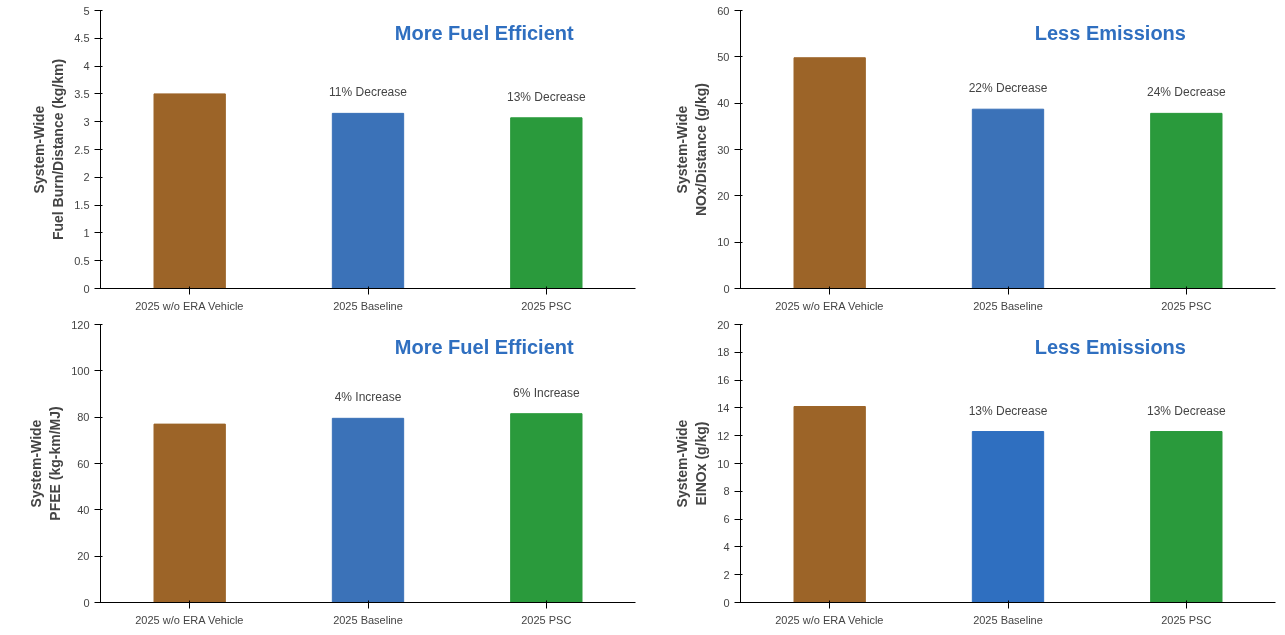  What do you see at coordinates (86, 232) in the screenshot?
I see `y-tick-label: 1` at bounding box center [86, 232].